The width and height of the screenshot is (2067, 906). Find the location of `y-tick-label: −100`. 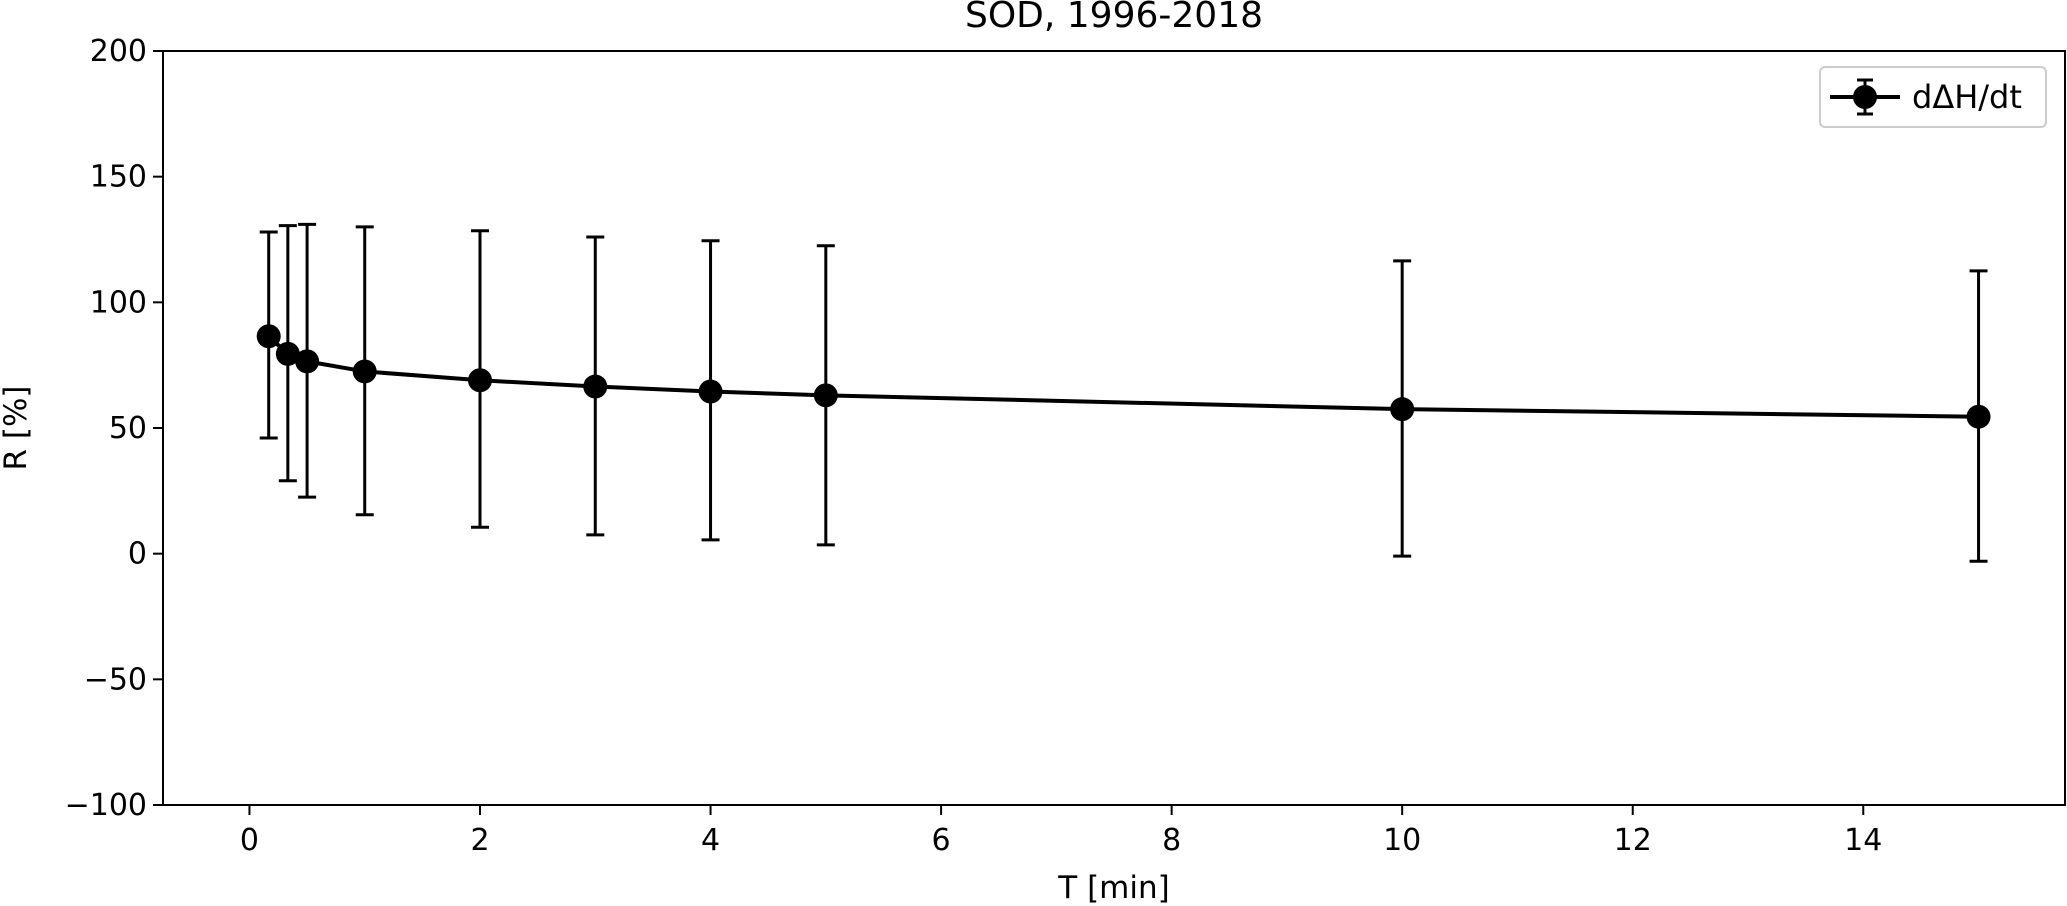

y-tick-label: −100 is located at coordinates (106, 805).